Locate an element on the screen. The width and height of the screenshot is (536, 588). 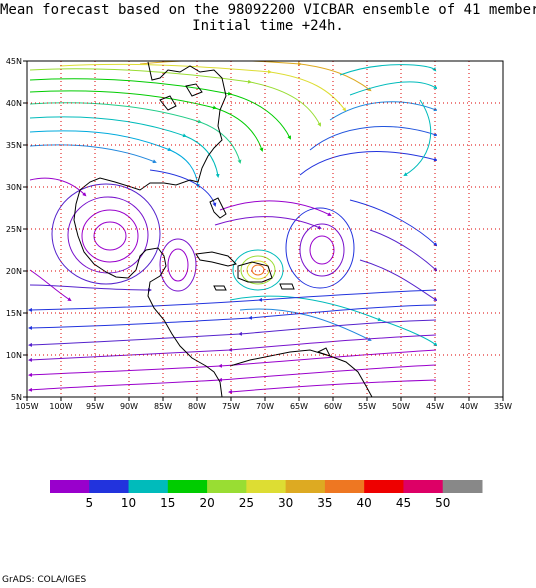
lon-tick-label: 100W is located at coordinates (60, 406).